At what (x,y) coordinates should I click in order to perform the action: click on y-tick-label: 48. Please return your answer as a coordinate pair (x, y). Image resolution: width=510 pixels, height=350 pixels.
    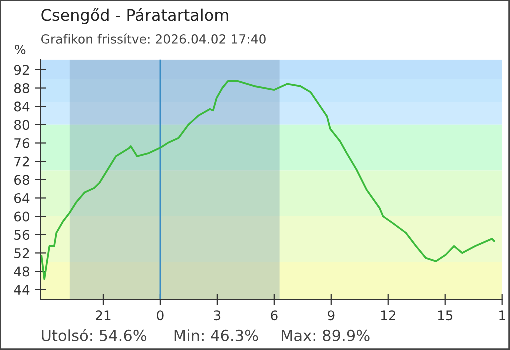
    Looking at the image, I should click on (22, 271).